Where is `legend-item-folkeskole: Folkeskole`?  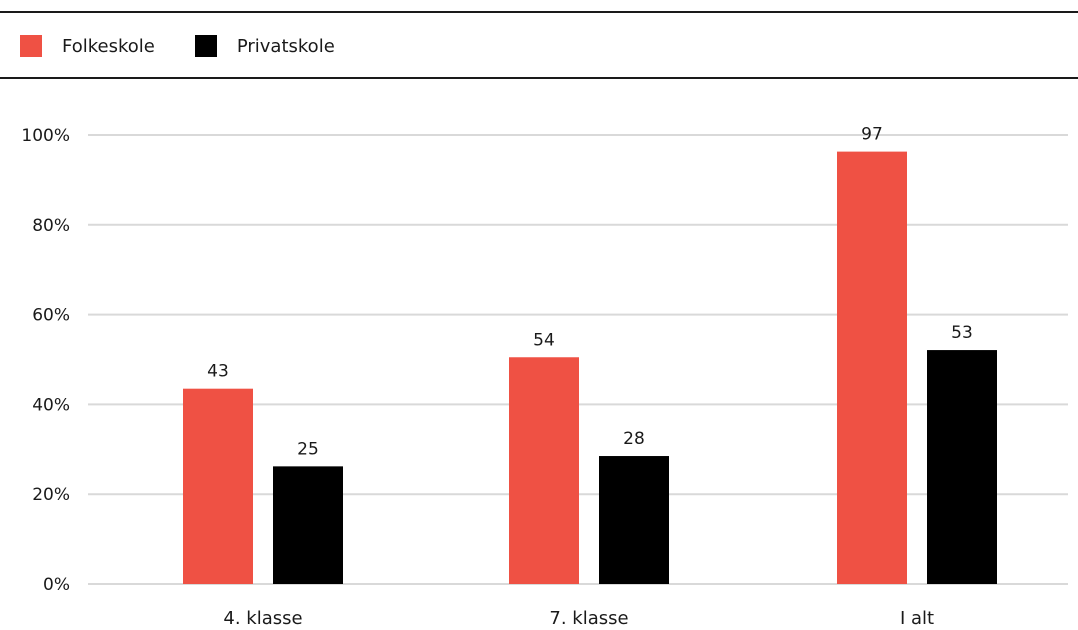 legend-item-folkeskole: Folkeskole is located at coordinates (87, 46).